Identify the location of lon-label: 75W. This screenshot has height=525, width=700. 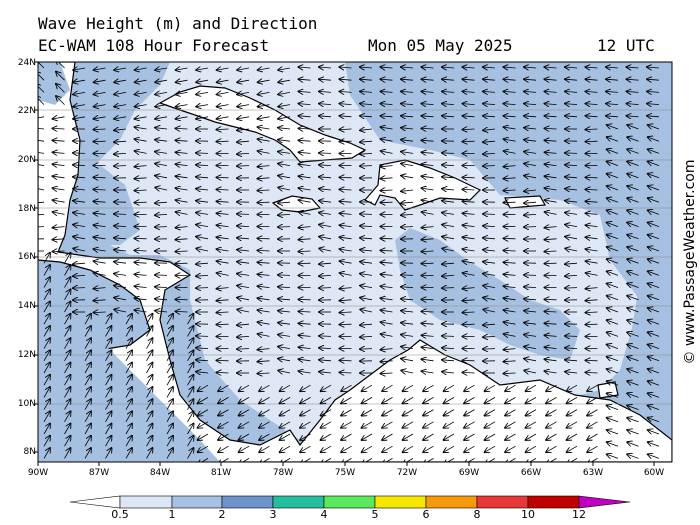
(345, 473).